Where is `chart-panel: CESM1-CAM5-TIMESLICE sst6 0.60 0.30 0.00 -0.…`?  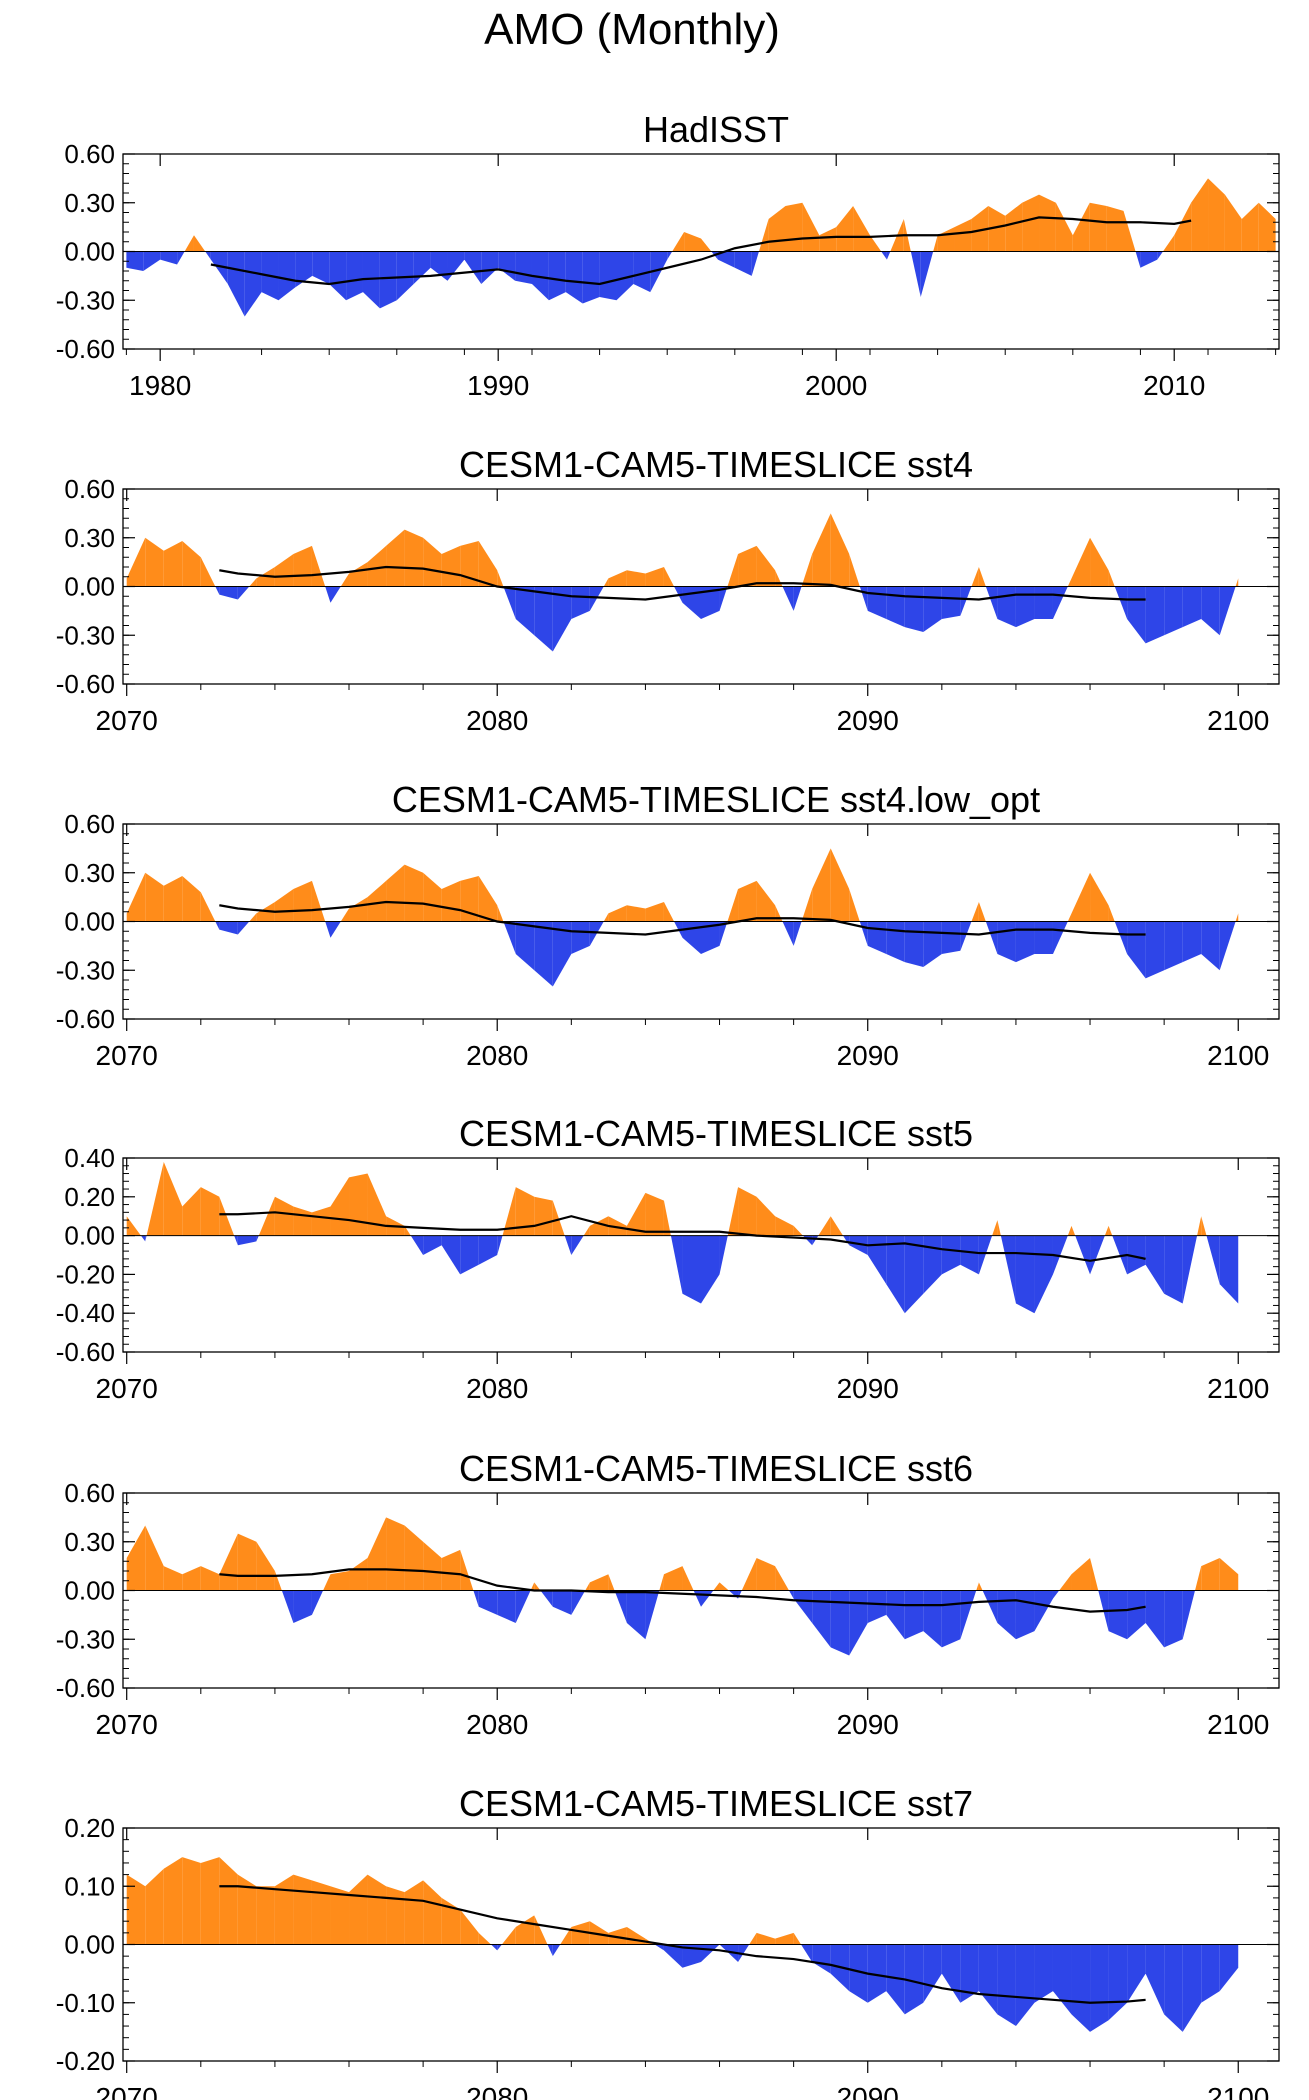 chart-panel: CESM1-CAM5-TIMESLICE sst6 0.60 0.30 0.00 -0.… is located at coordinates (668, 1594).